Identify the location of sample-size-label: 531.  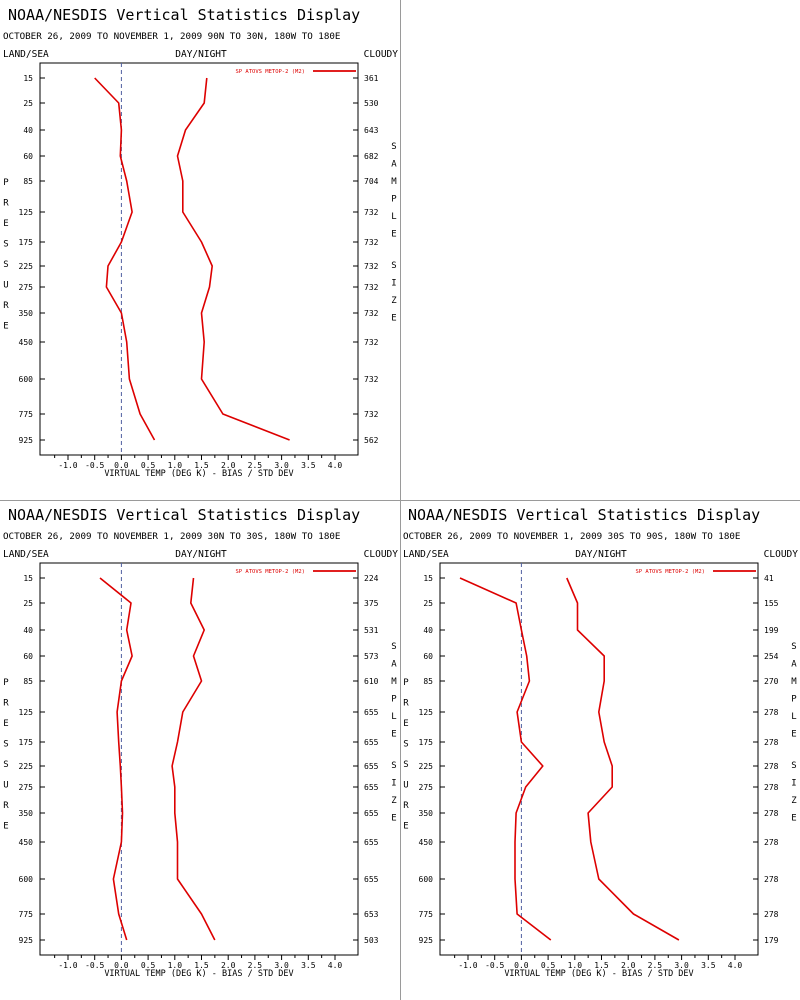
(371, 630).